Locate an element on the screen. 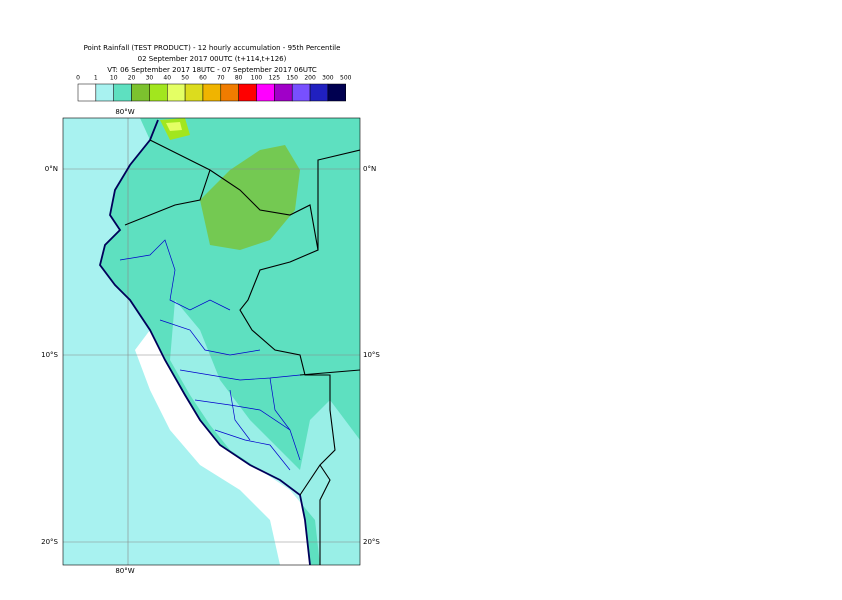  legend-label: 60 is located at coordinates (203, 78).